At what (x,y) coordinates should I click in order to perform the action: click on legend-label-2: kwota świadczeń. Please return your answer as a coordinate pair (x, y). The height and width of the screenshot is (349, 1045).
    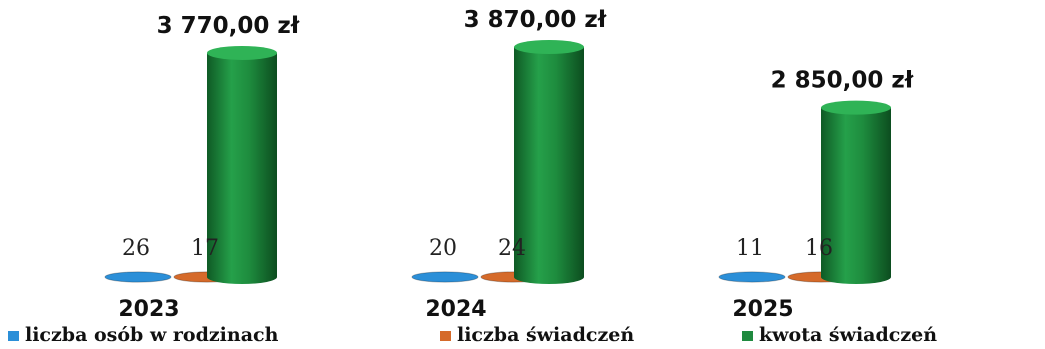
    Looking at the image, I should click on (848, 335).